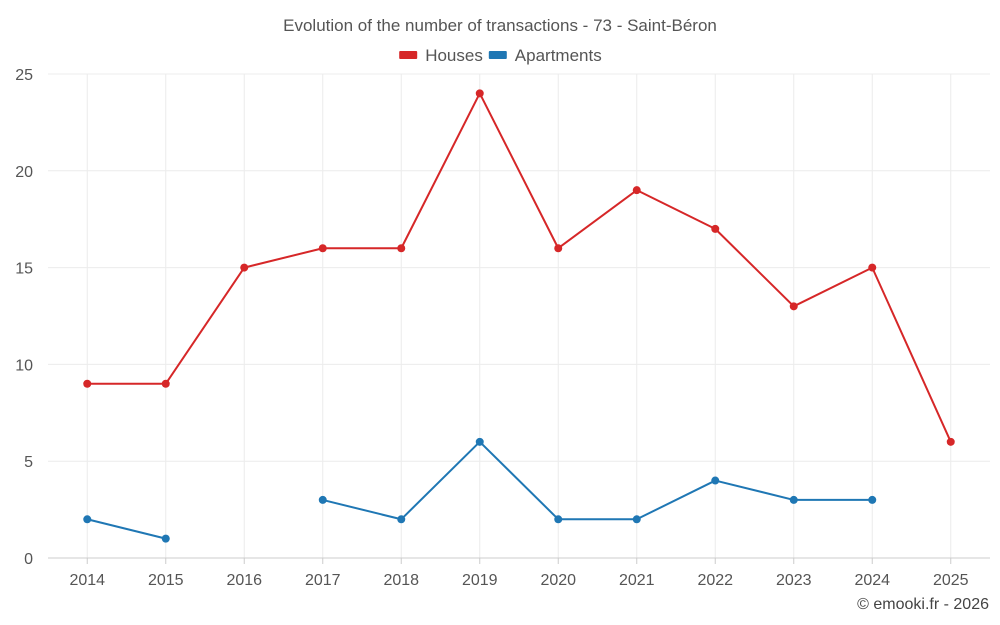 The image size is (1000, 625). Describe the element at coordinates (558, 55) in the screenshot. I see `legend-label-apartments: Apartments` at that location.